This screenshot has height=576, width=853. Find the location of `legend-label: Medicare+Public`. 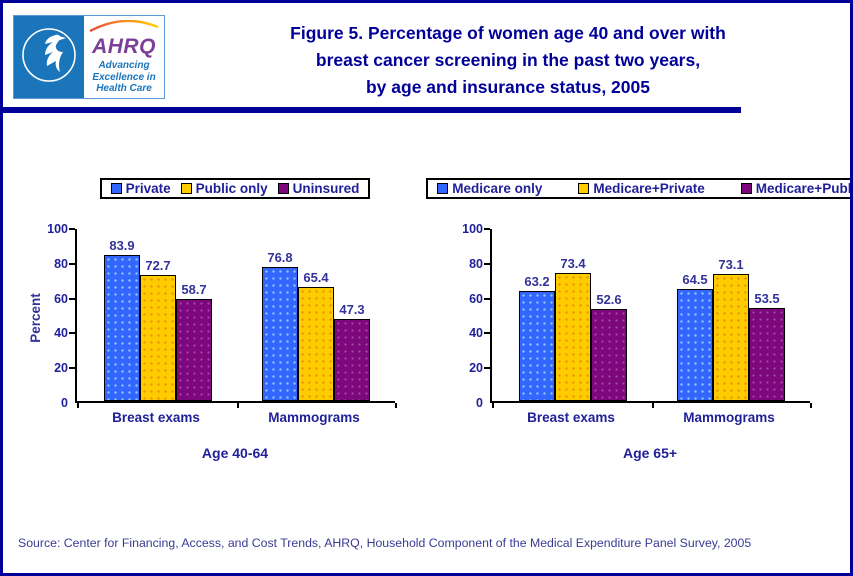

legend-label: Medicare+Public is located at coordinates (804, 188).